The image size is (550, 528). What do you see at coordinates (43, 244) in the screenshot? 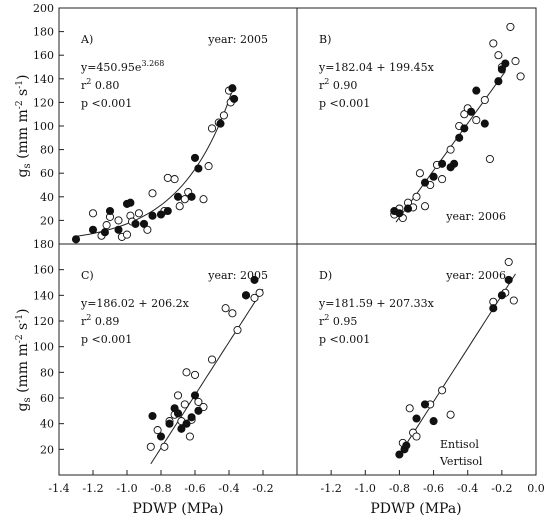
I see `y-tick-label: 180` at bounding box center [43, 244].